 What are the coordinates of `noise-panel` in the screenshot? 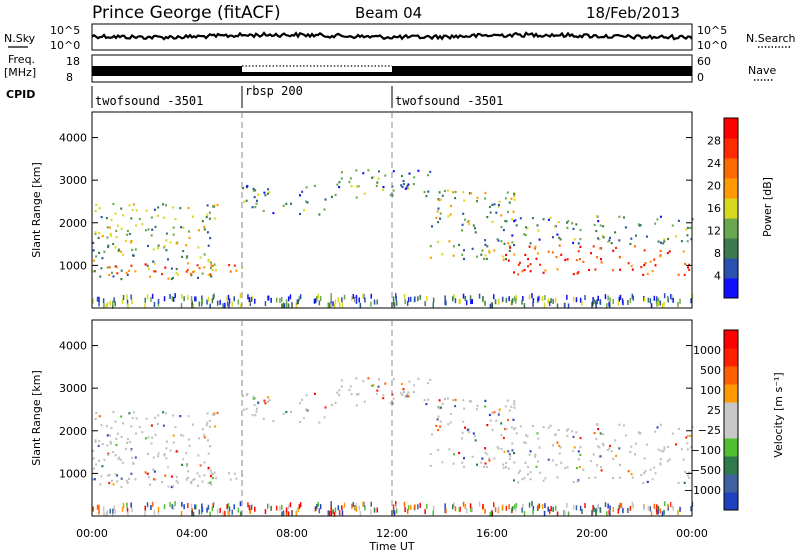 It's located at (392, 37).